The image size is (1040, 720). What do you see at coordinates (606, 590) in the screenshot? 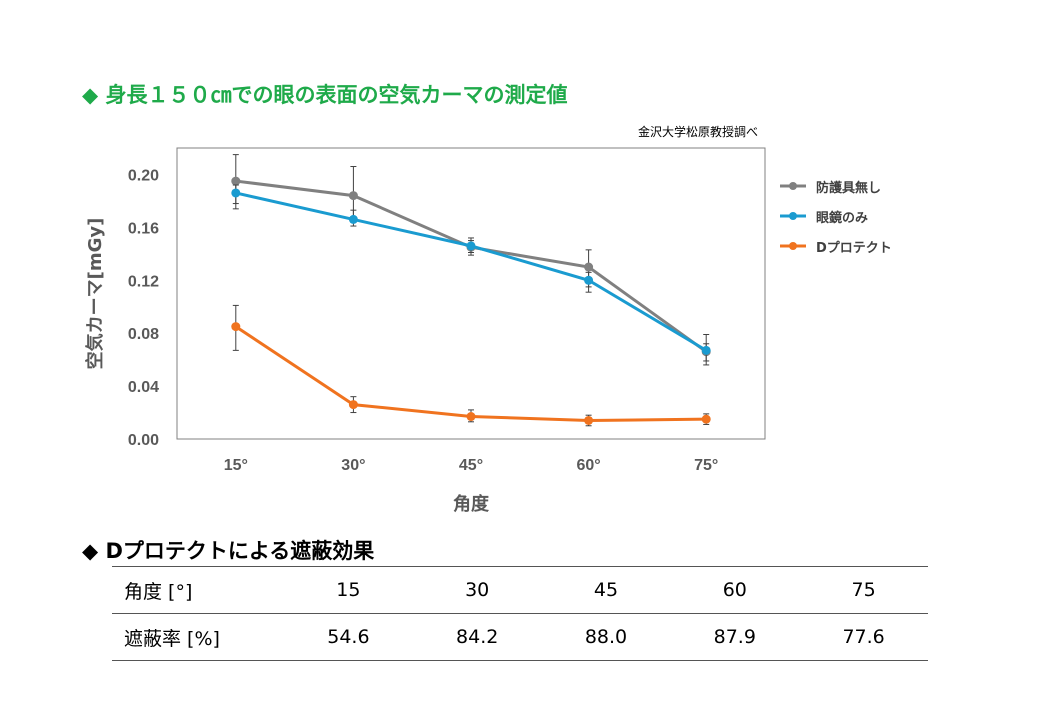
I see `table-cell: 45` at bounding box center [606, 590].